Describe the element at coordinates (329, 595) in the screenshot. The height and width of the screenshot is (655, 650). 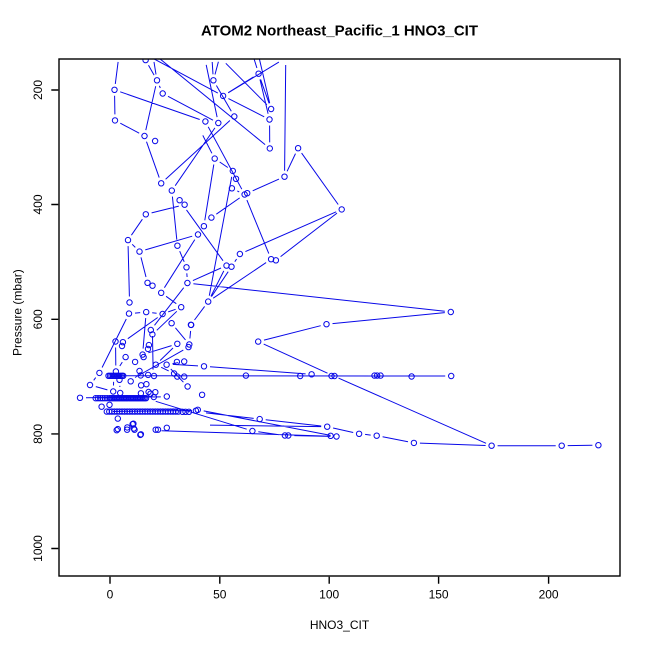
I see `svg-text: 100` at that location.